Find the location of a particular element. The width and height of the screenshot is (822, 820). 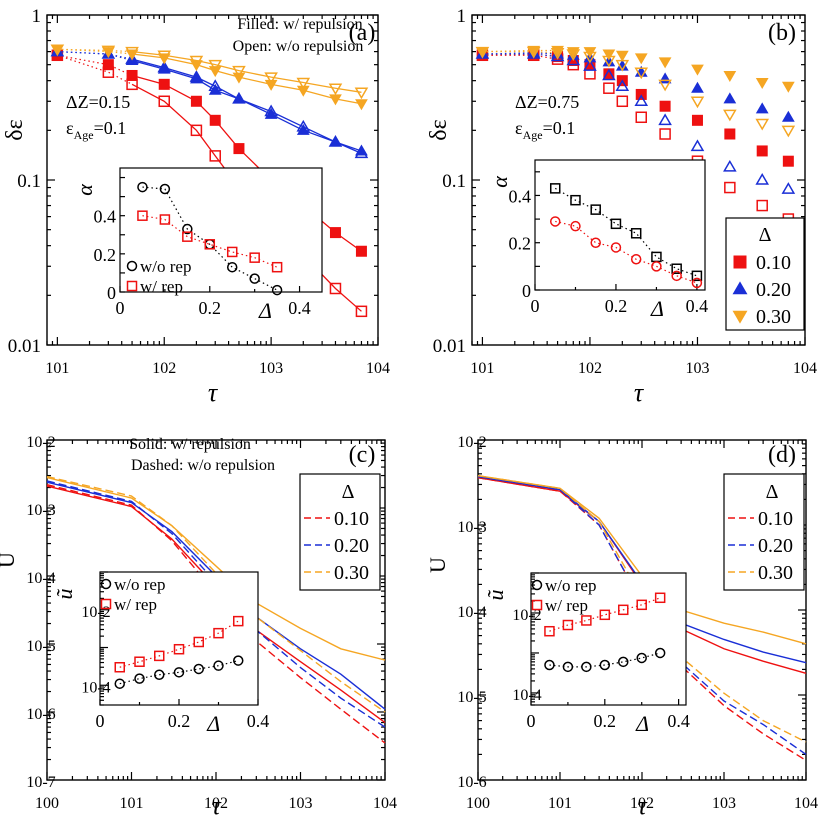

series-line is located at coordinates (642, 615).